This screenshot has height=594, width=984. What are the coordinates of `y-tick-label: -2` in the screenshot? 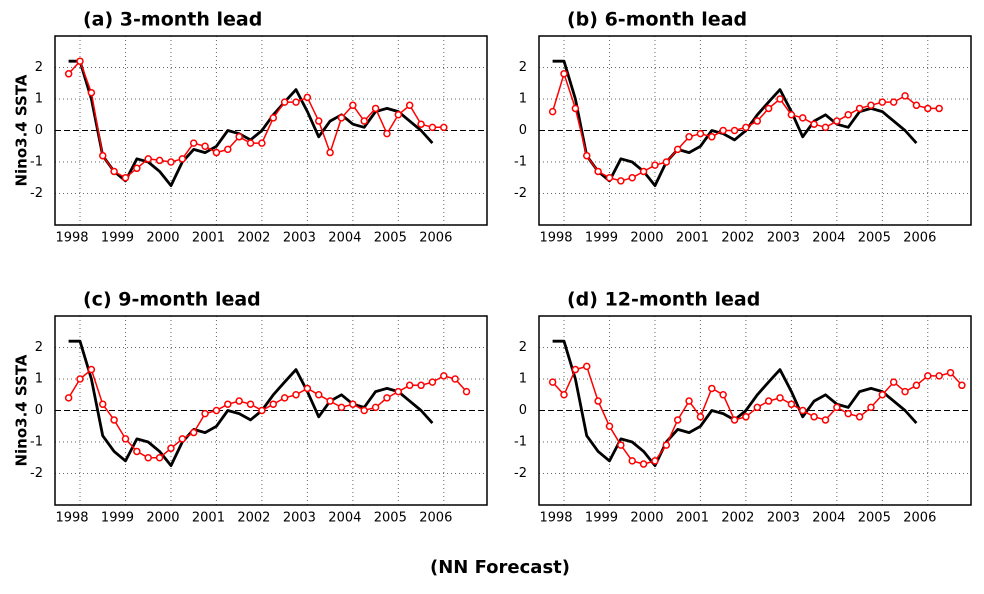 It's located at (36, 193).